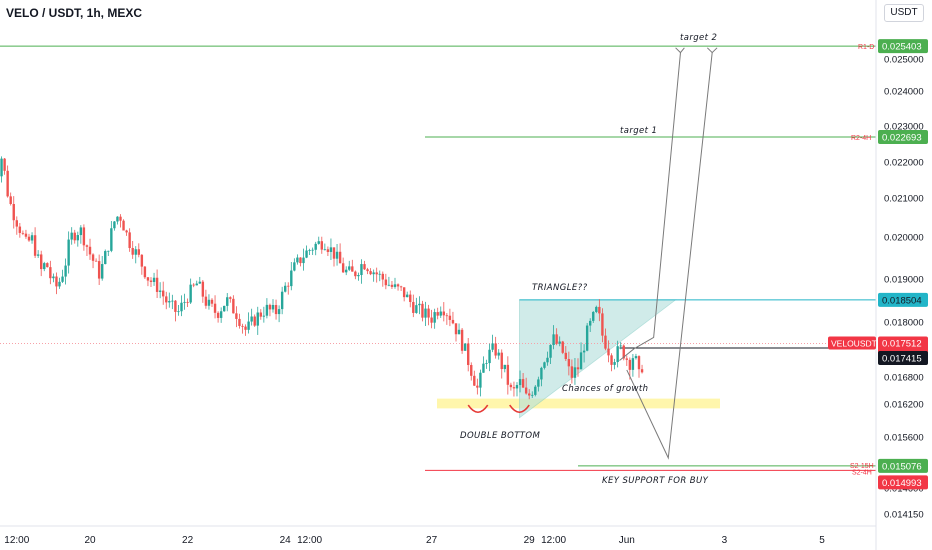 The width and height of the screenshot is (932, 550). What do you see at coordinates (500, 436) in the screenshot?
I see `annotation-double-bottom: DOUBLE BOTTOM` at bounding box center [500, 436].